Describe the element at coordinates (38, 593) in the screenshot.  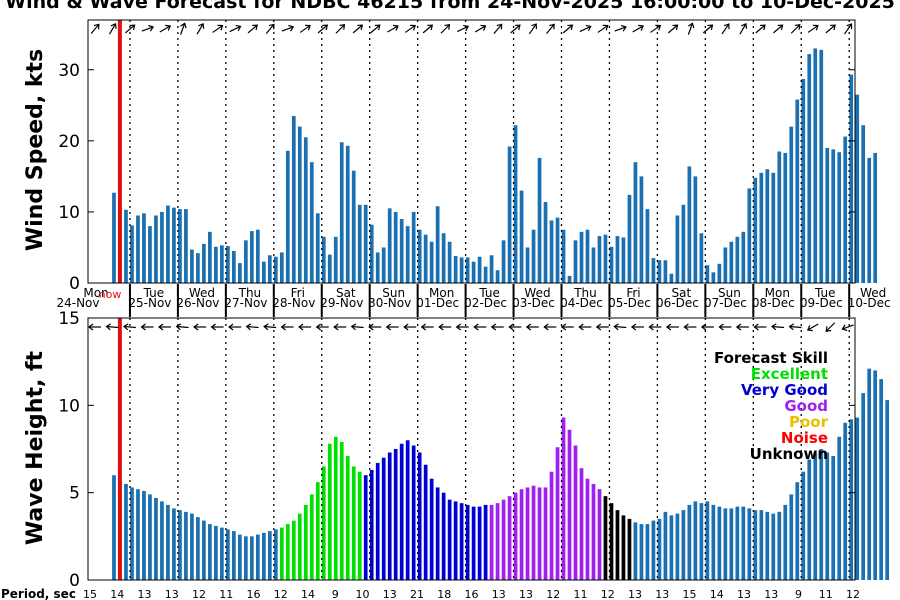
I see `period-label: Period, sec` at that location.